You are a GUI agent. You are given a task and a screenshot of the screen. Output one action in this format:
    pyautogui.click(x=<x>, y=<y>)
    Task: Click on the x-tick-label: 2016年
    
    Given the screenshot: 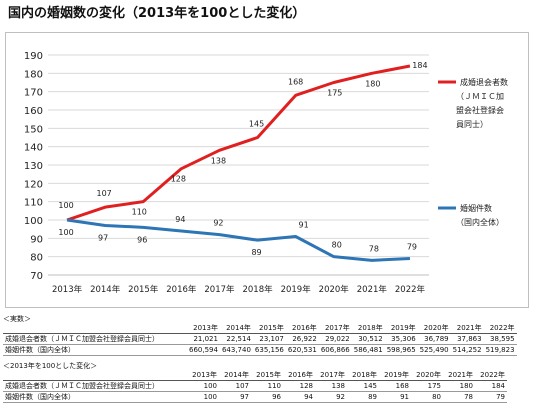 What is the action you would take?
    pyautogui.click(x=181, y=289)
    